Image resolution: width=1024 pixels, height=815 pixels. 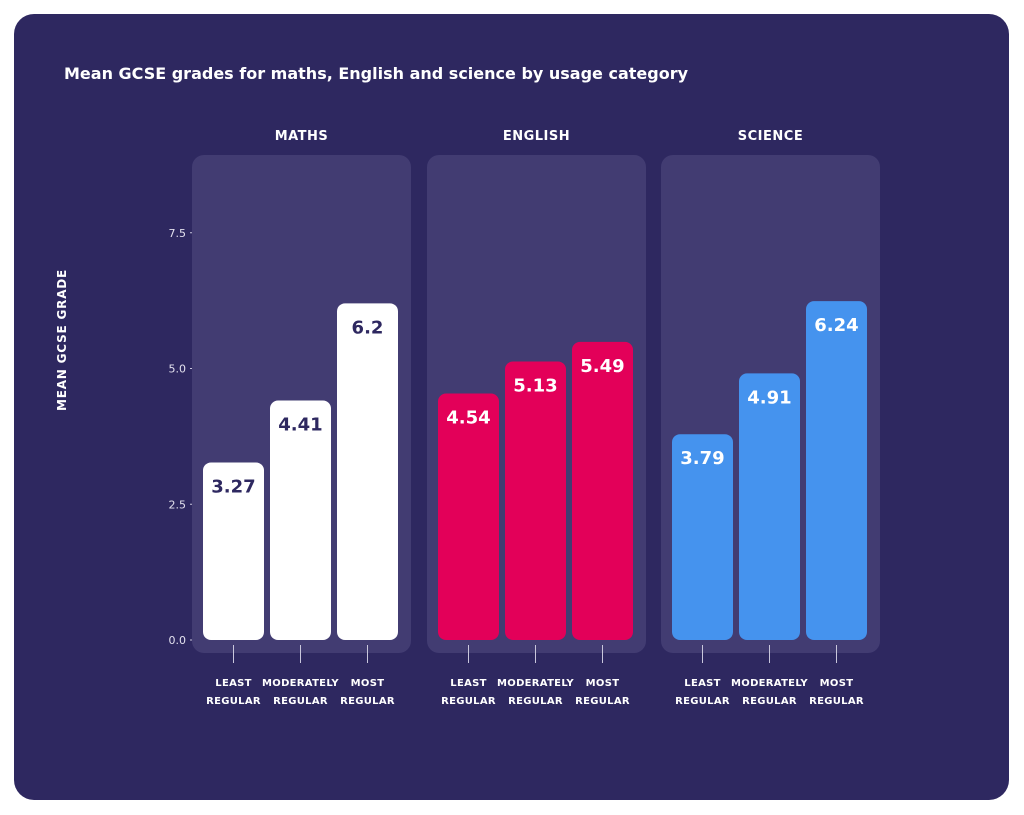 What do you see at coordinates (368, 327) in the screenshot?
I see `bar-value-label: 6.2` at bounding box center [368, 327].